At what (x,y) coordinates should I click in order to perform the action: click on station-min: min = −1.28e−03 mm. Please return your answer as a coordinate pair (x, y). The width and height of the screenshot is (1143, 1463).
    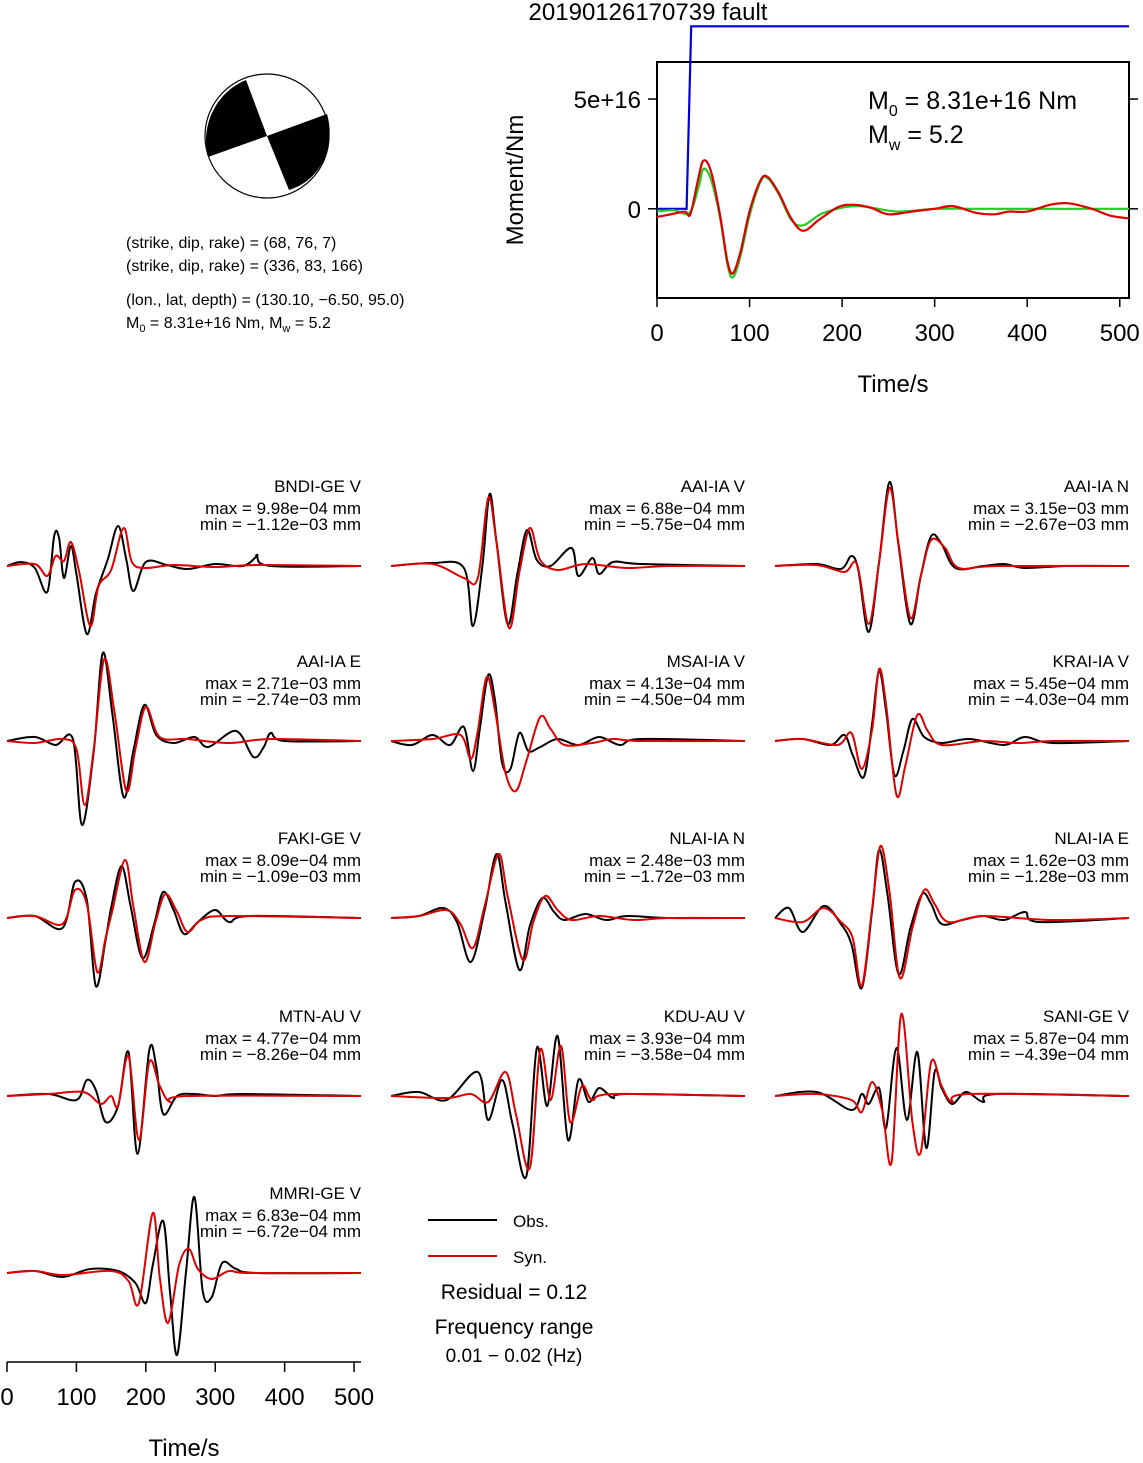
    Looking at the image, I should click on (1048, 876).